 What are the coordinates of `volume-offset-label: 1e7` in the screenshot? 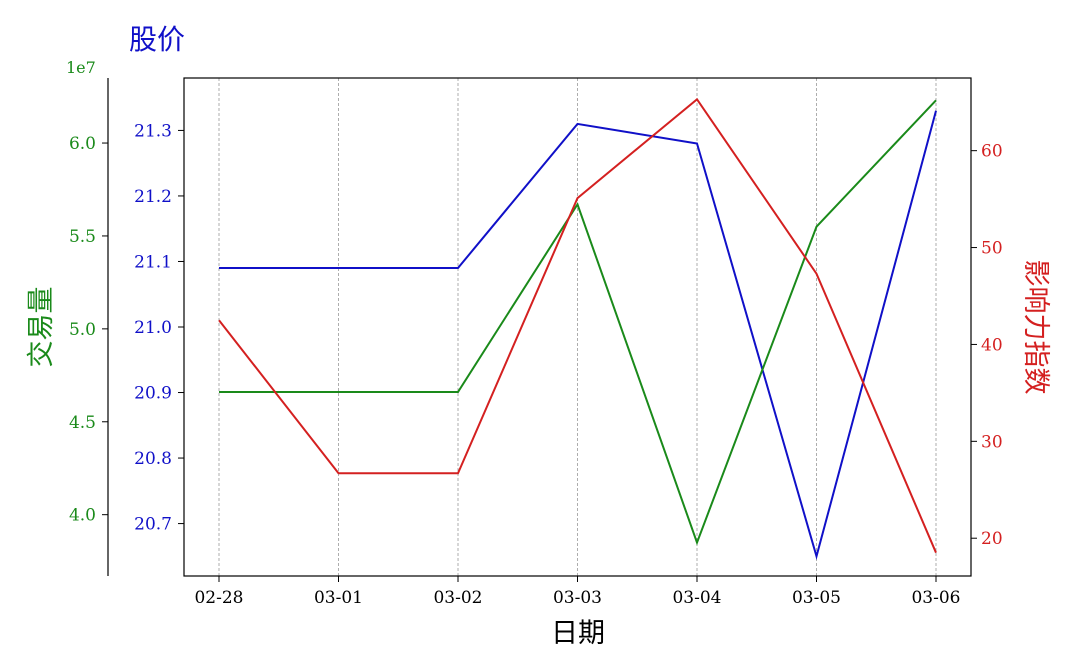 It's located at (81, 67).